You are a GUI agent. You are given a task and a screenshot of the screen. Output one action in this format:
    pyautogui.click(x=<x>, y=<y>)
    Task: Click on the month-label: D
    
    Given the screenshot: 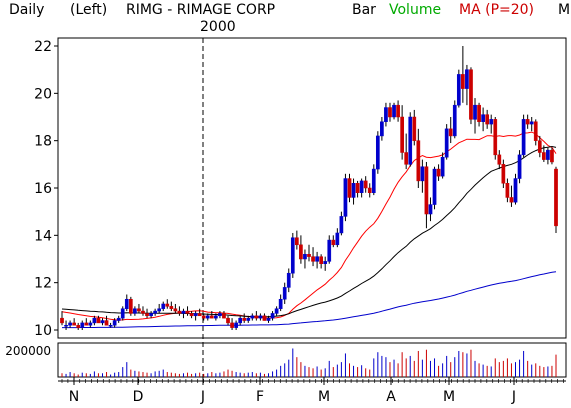 What is the action you would take?
    pyautogui.click(x=138, y=397)
    